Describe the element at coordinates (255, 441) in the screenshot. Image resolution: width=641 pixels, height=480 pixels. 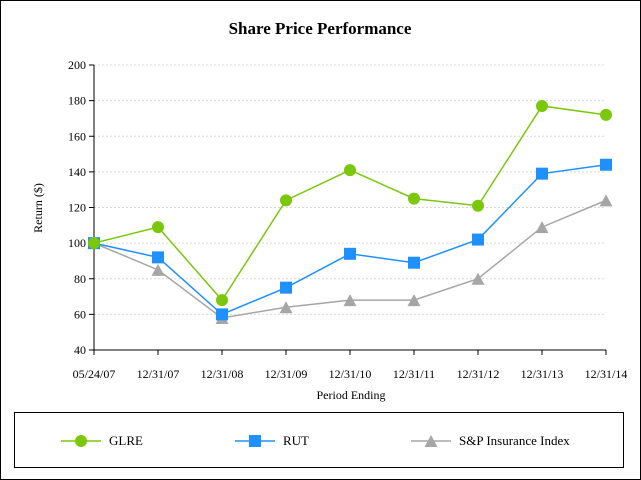
I see `square-marker-icon` at that location.